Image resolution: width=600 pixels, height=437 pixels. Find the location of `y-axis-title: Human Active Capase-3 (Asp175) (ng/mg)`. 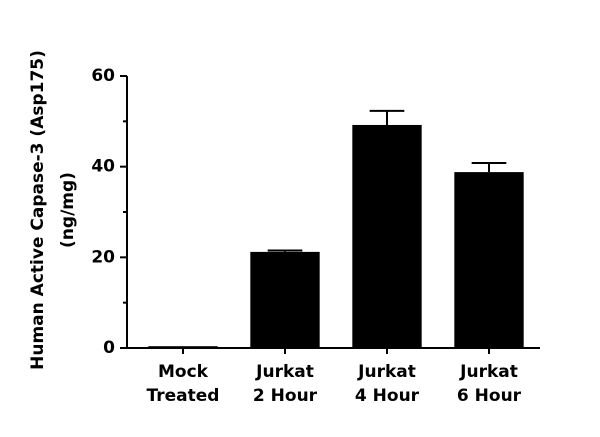

y-axis-title: Human Active Capase-3 (Asp175) (ng/mg) is located at coordinates (53, 210).